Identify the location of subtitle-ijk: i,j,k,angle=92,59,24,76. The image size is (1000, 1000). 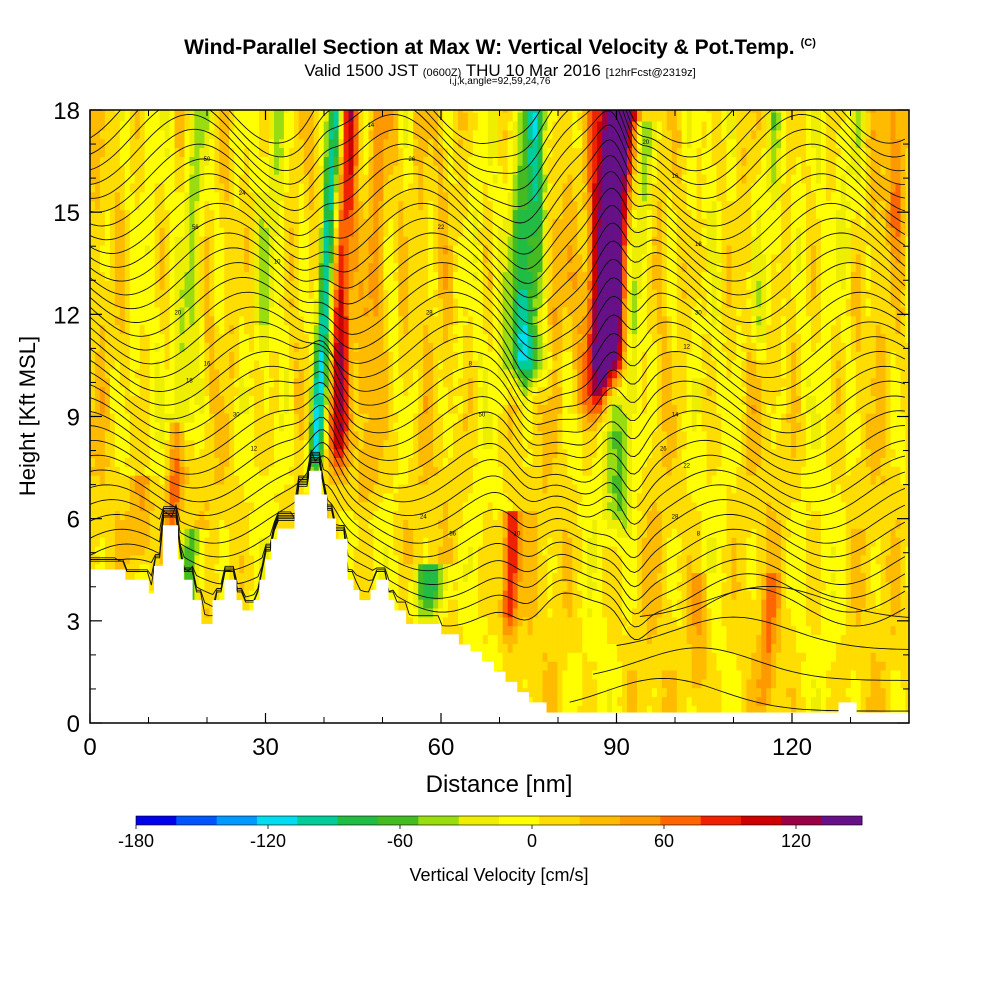
(500, 81).